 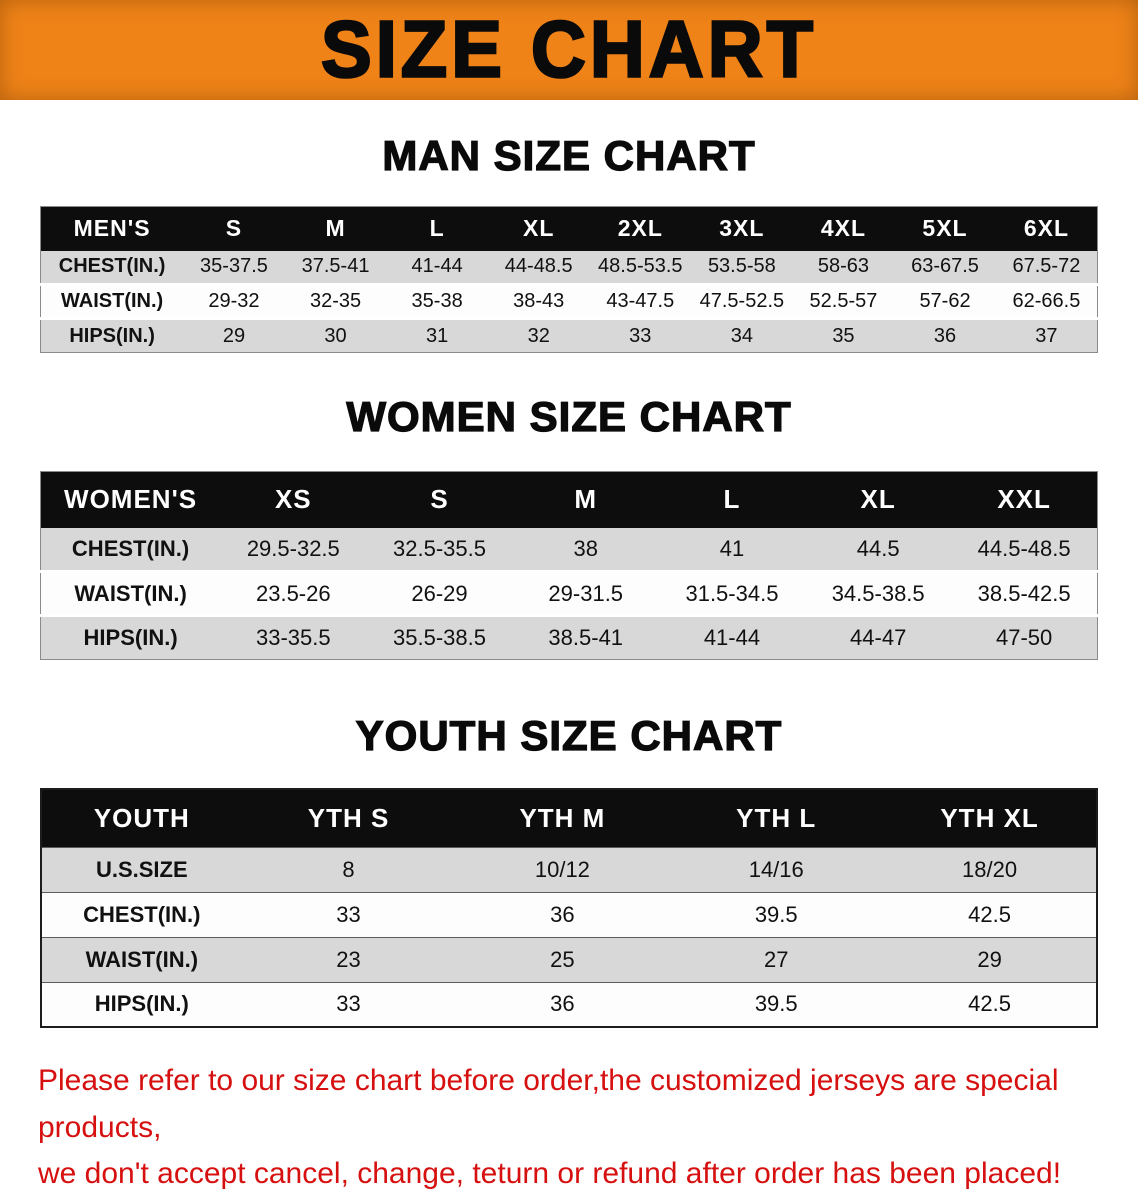 What do you see at coordinates (437, 302) in the screenshot?
I see `size-value-cell: 35-38` at bounding box center [437, 302].